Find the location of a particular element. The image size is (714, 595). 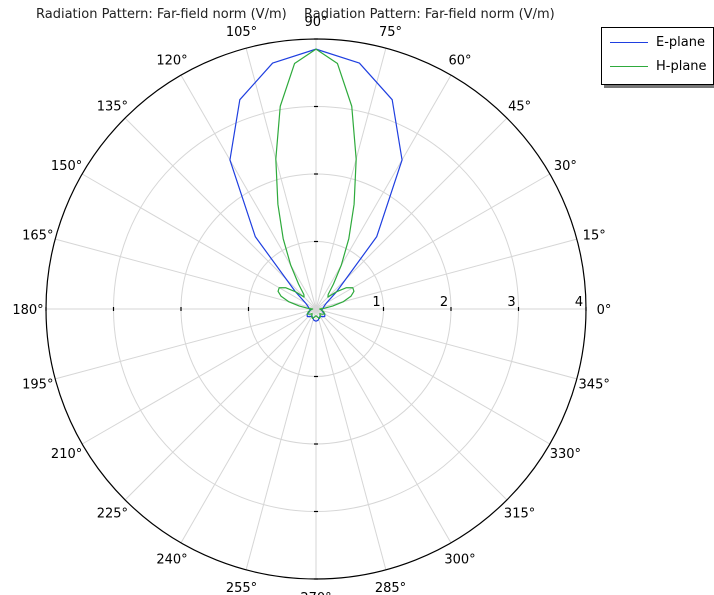

series-layer is located at coordinates (316, 185).